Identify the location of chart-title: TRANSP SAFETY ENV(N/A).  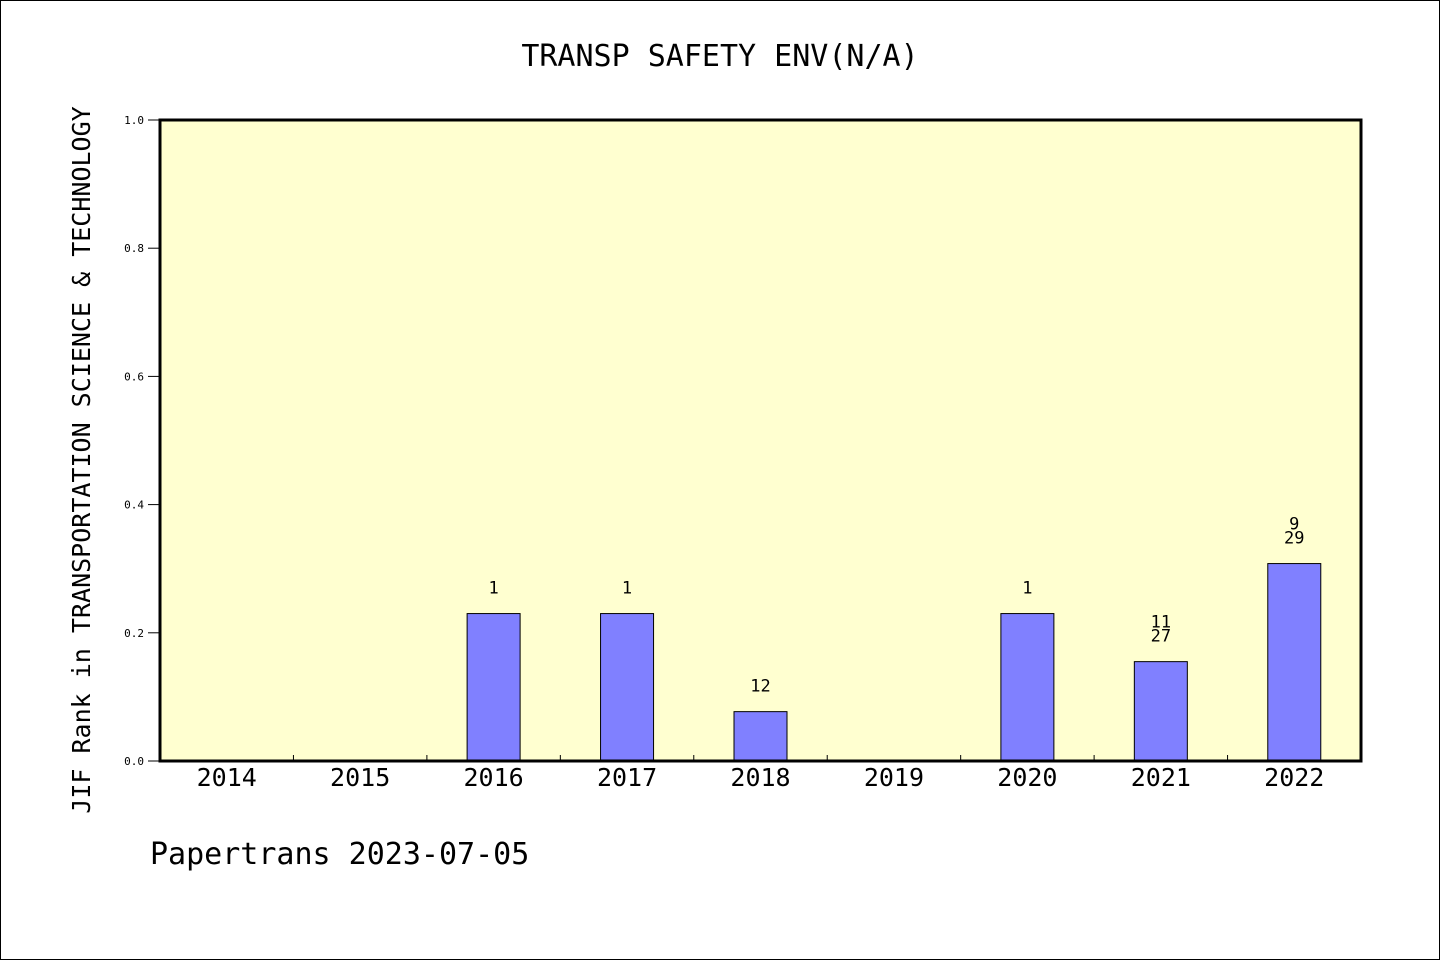
(719, 56).